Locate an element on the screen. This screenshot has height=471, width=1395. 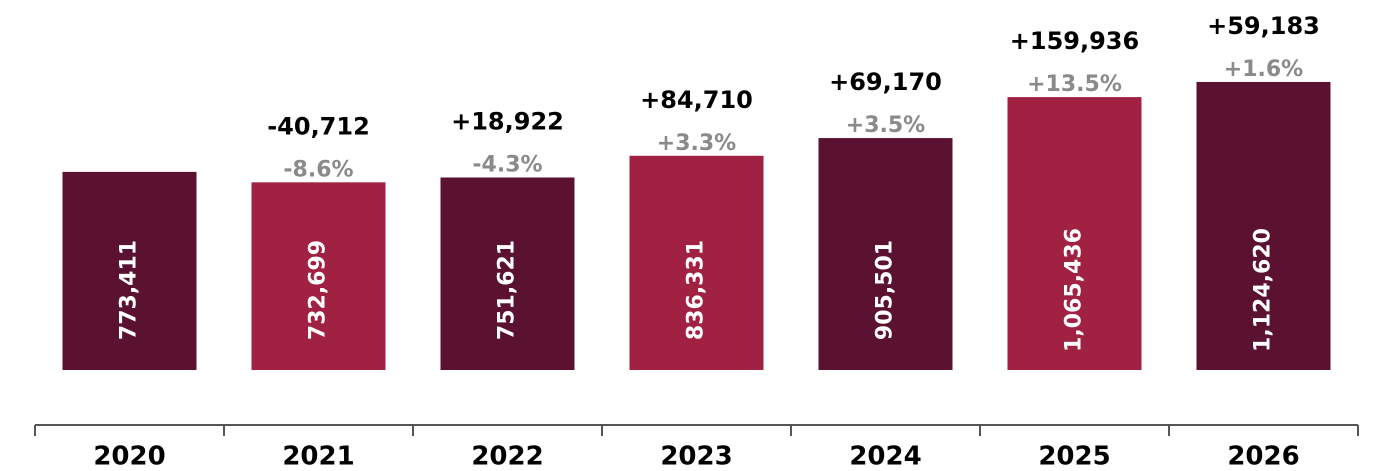
bar-value-label: 1,065,436 is located at coordinates (1074, 290).